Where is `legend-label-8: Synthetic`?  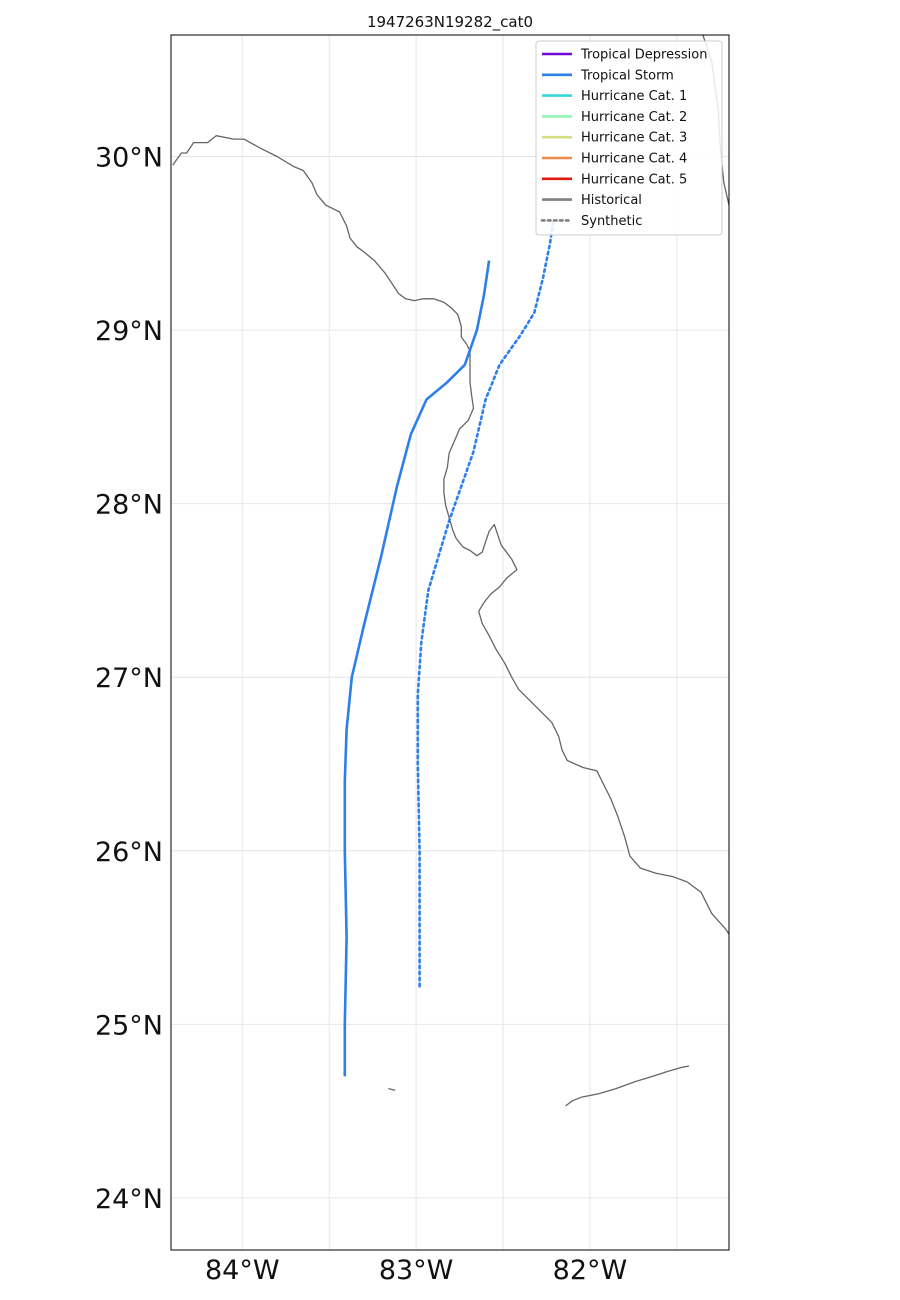
legend-label-8: Synthetic is located at coordinates (611, 221).